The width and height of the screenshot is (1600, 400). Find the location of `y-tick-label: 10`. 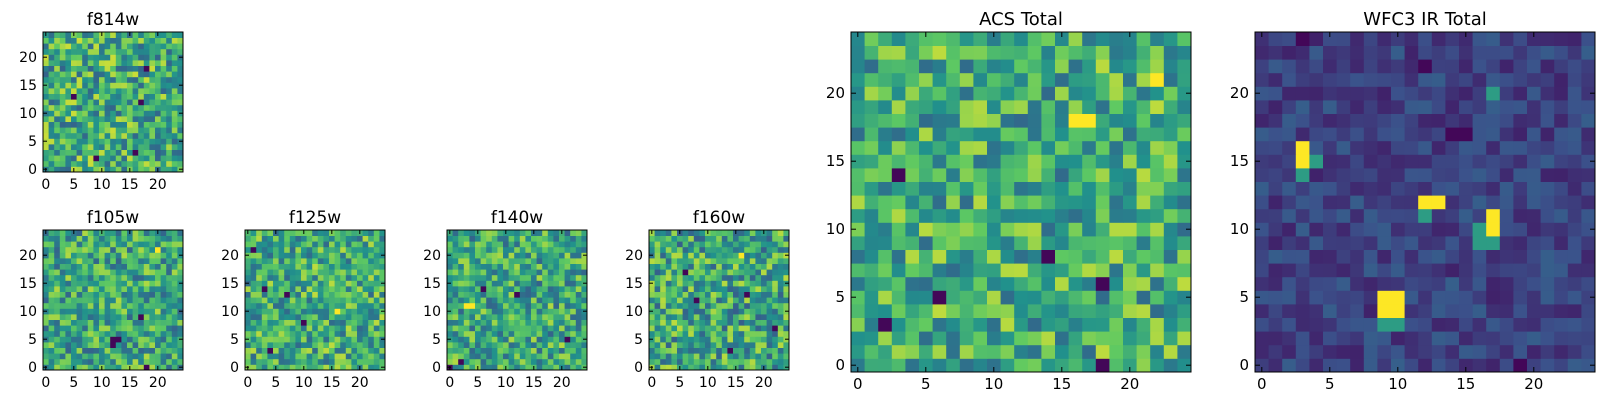

y-tick-label: 10 is located at coordinates (230, 312).